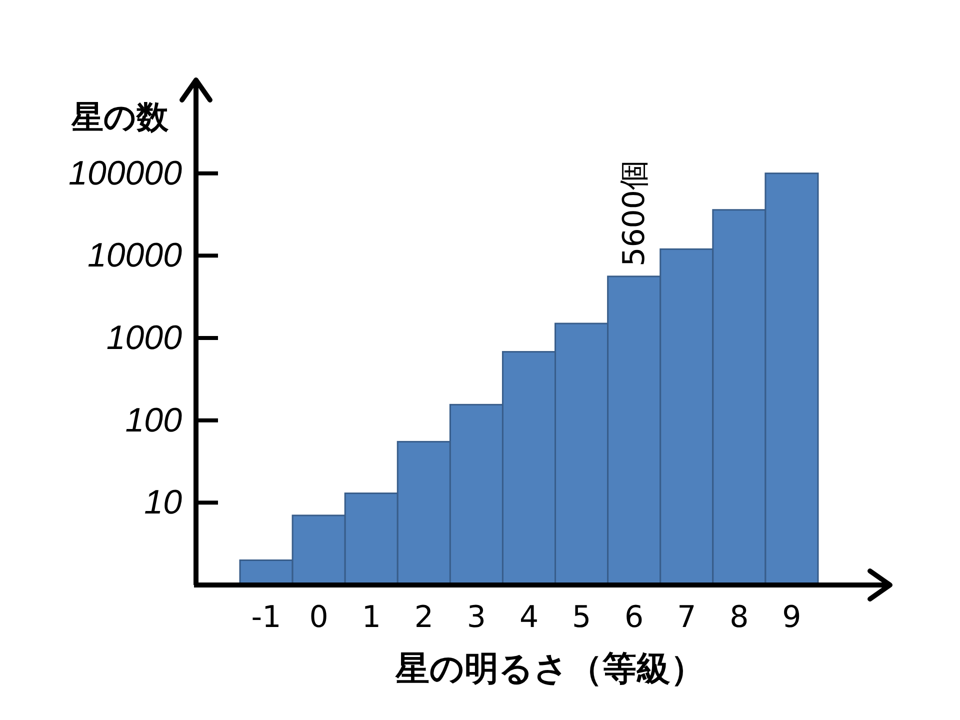 The height and width of the screenshot is (720, 960). Describe the element at coordinates (582, 617) in the screenshot. I see `x-tick-label: 5` at that location.